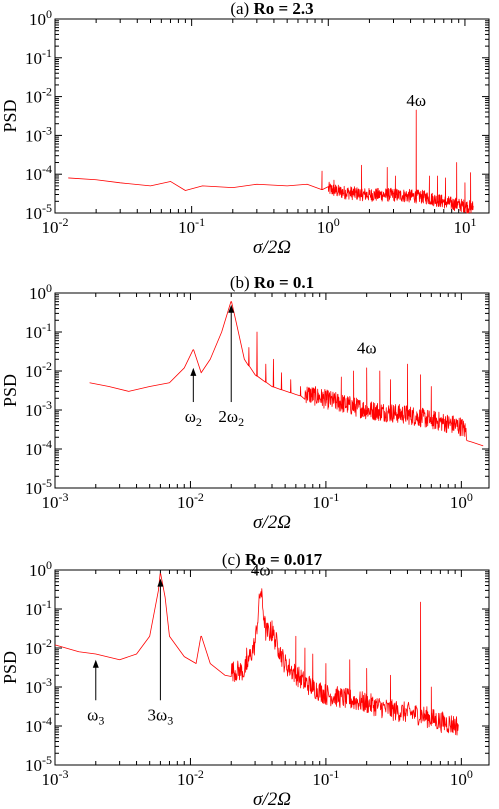 Image resolution: width=499 pixels, height=809 pixels. Describe the element at coordinates (464, 226) in the screenshot. I see `x-tick-label: 10¹` at that location.